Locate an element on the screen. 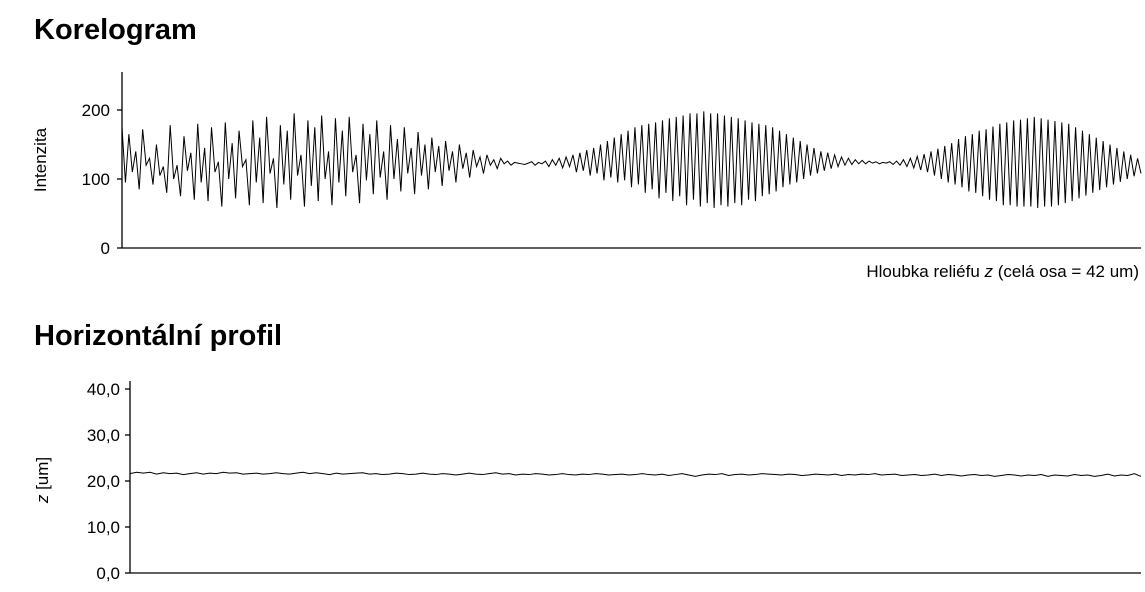  chart-title: Horizontální profil is located at coordinates (158, 336).